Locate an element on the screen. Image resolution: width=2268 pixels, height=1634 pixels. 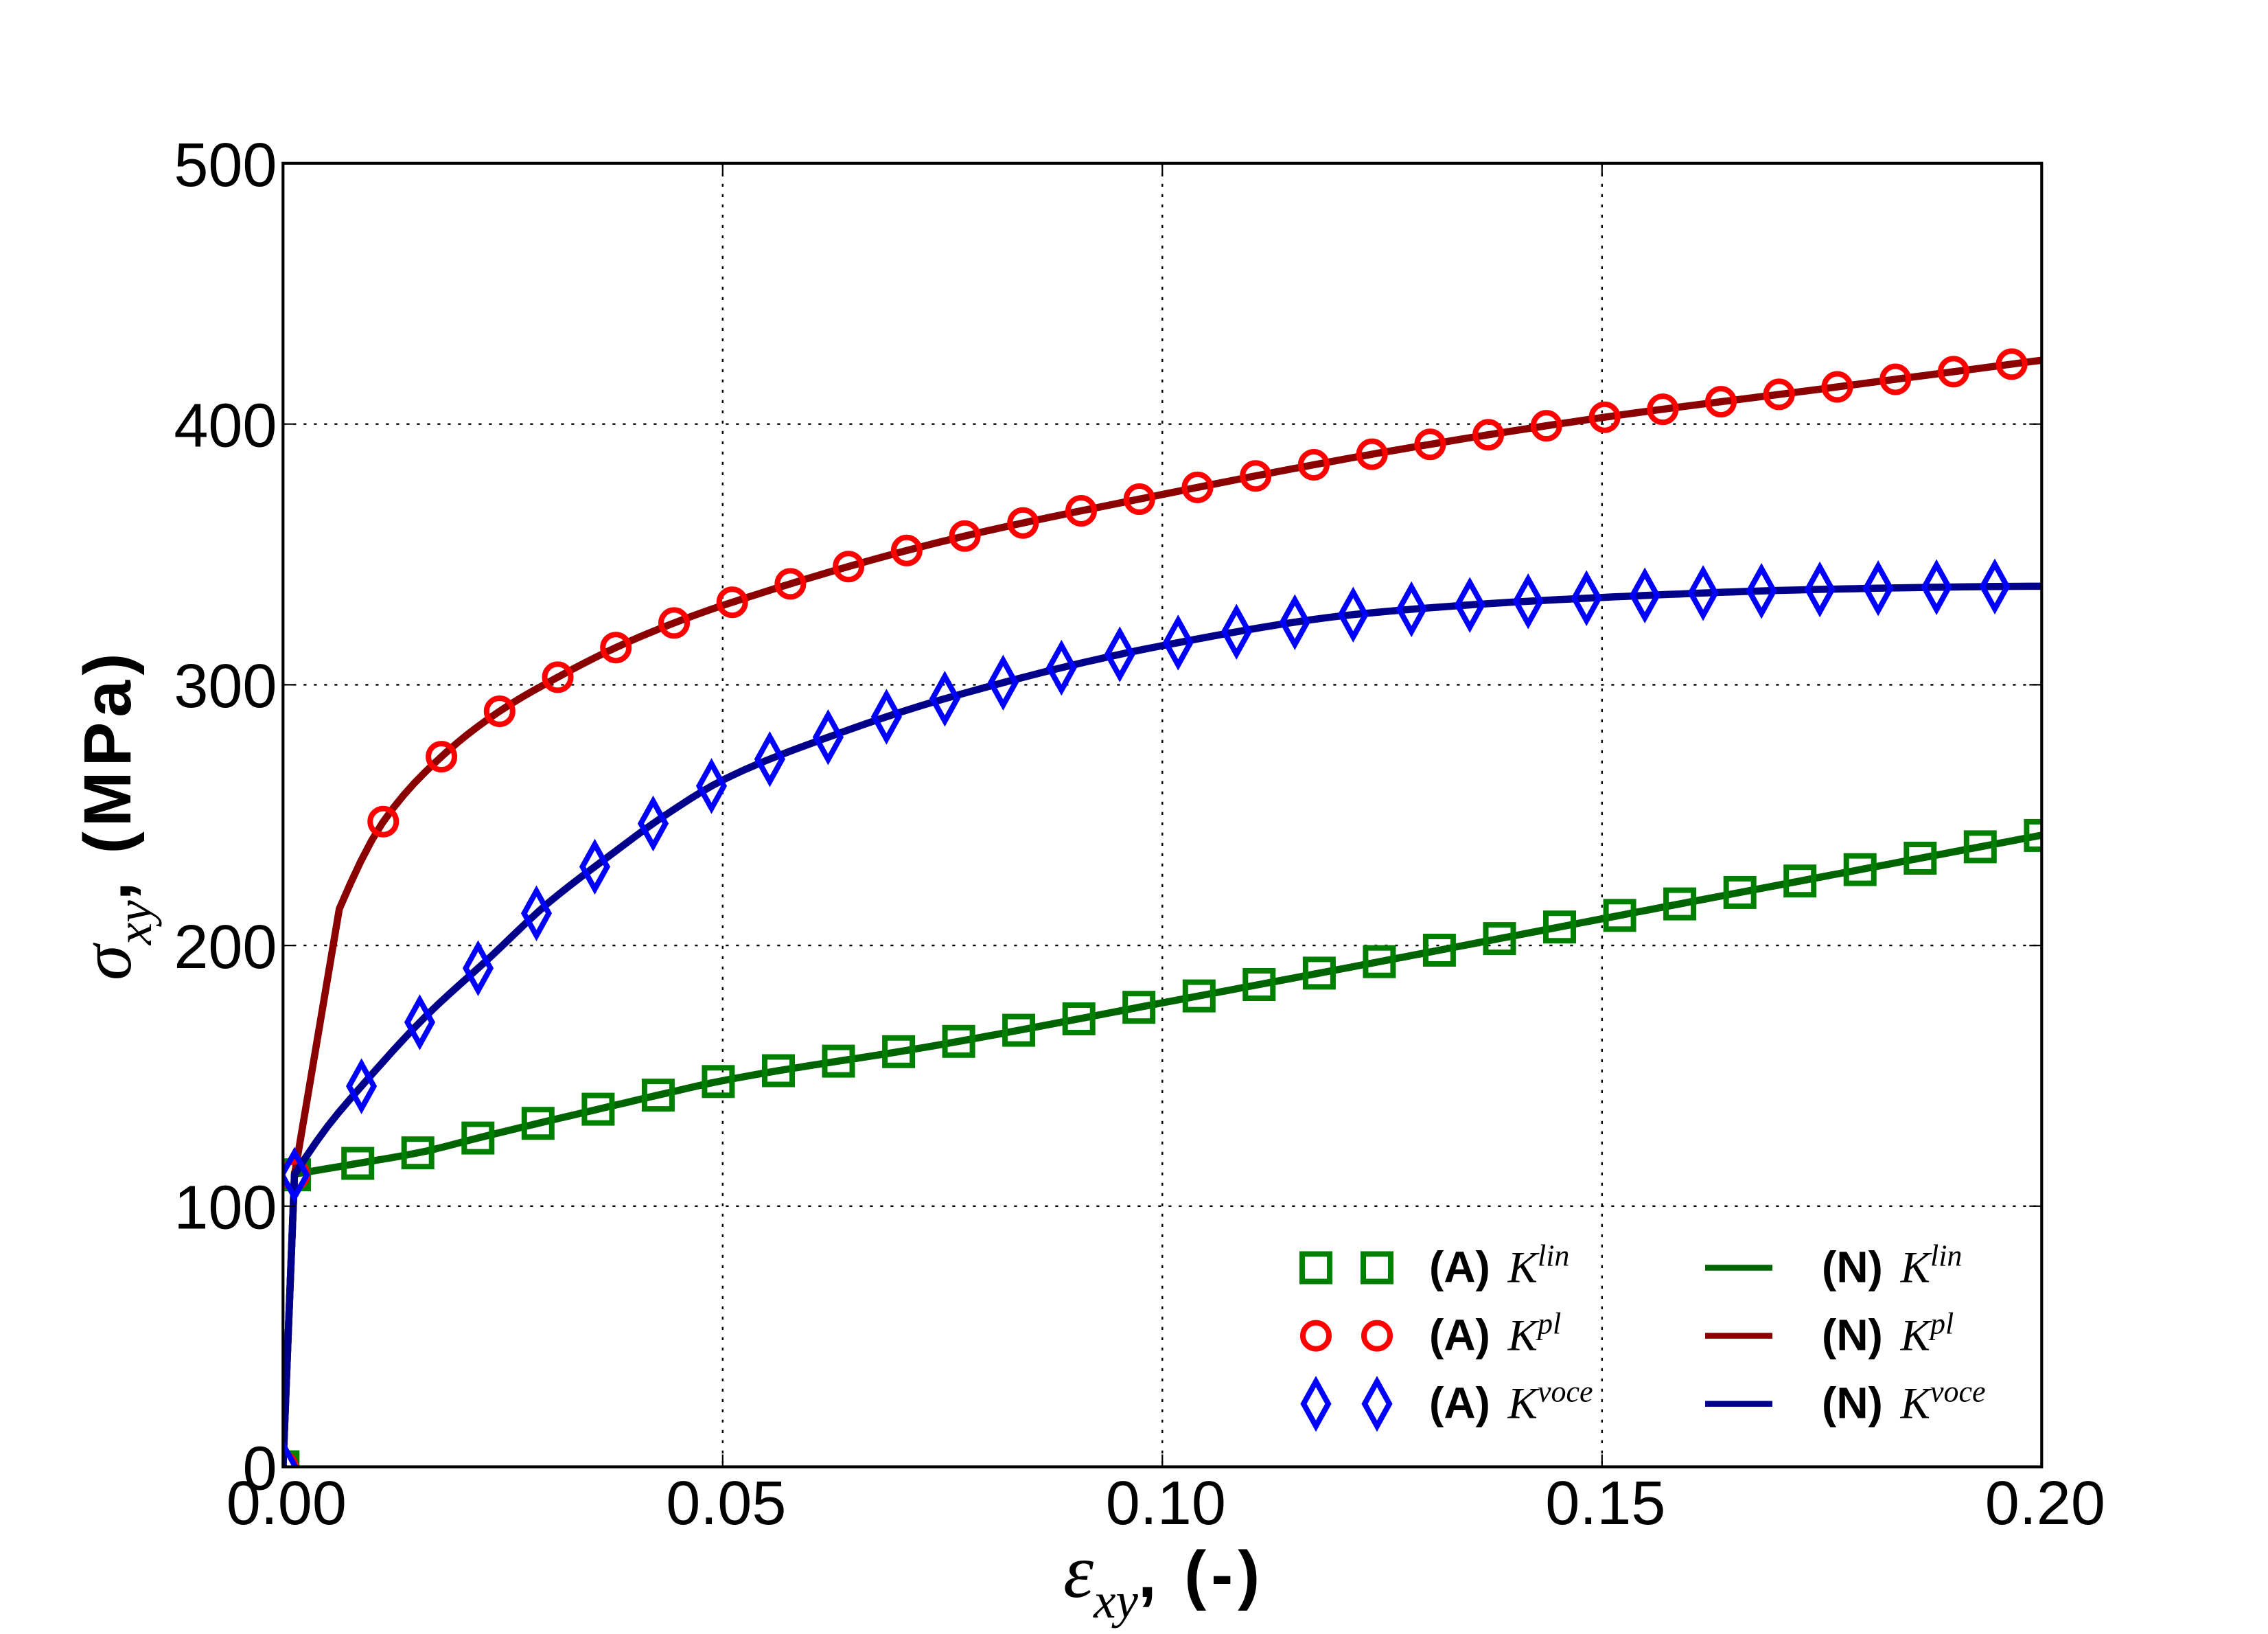
svg-text: 400 is located at coordinates (225, 426).